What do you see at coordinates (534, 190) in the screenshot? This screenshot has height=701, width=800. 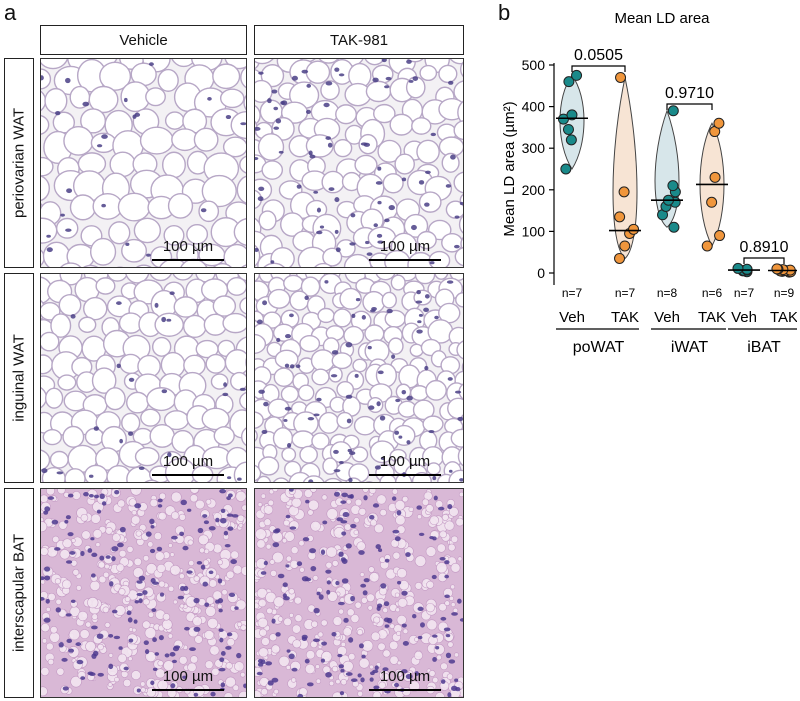 I see `y-tick-label: 200` at bounding box center [534, 190].